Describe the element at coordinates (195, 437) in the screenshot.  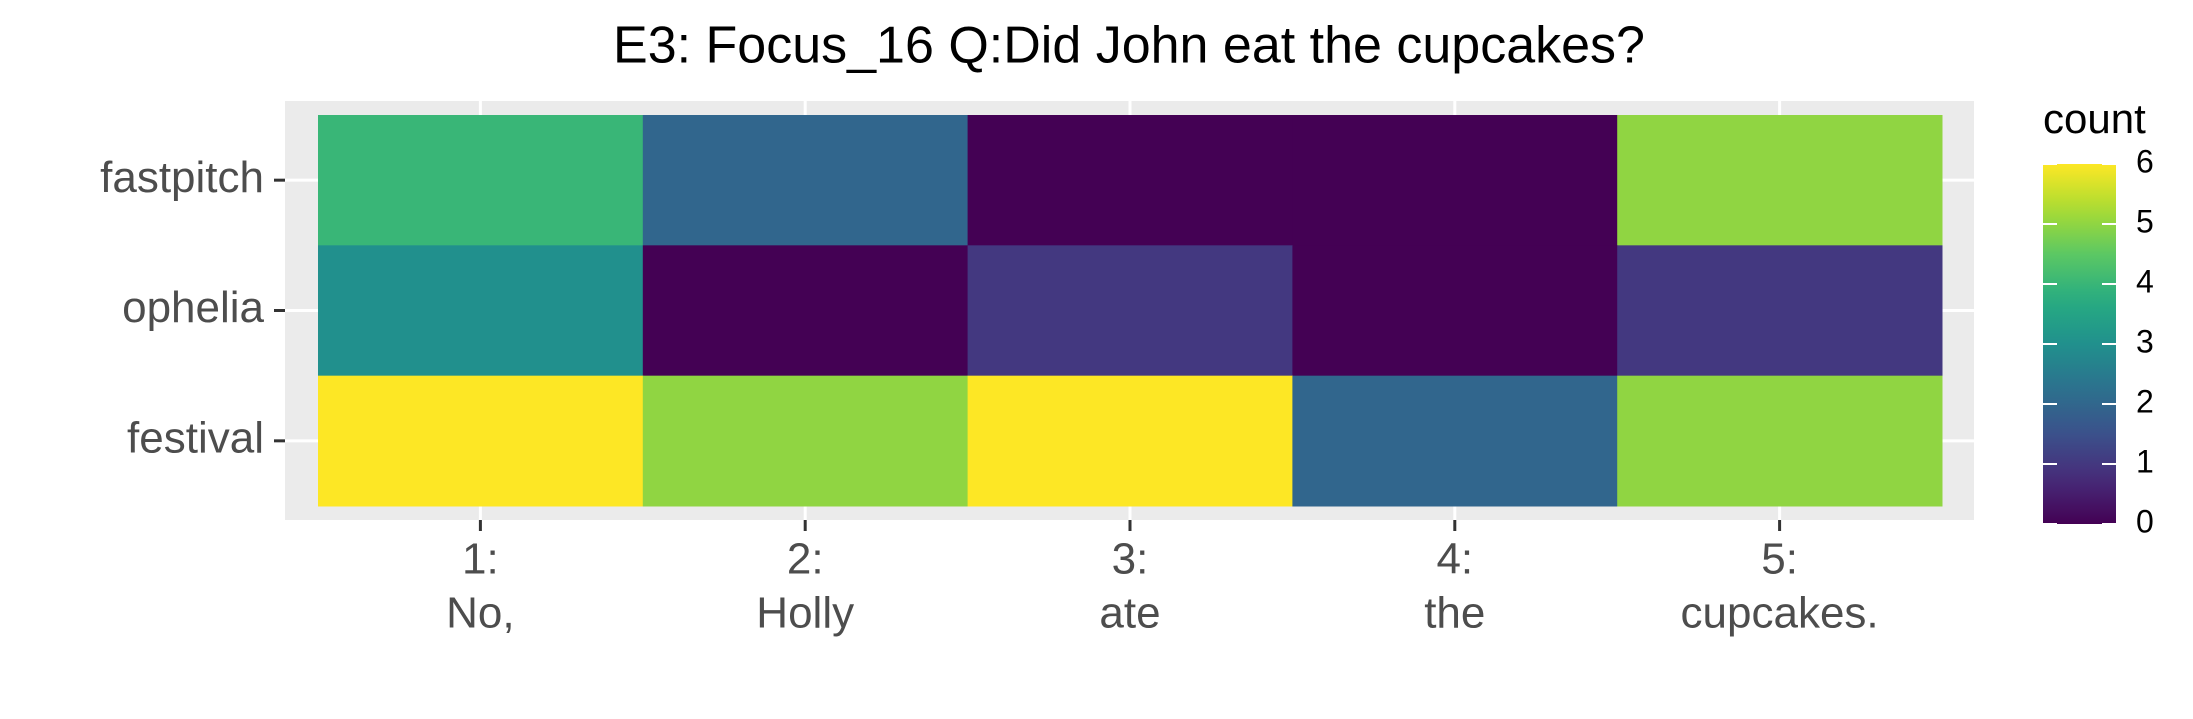
I see `y-tick-label: festival` at that location.